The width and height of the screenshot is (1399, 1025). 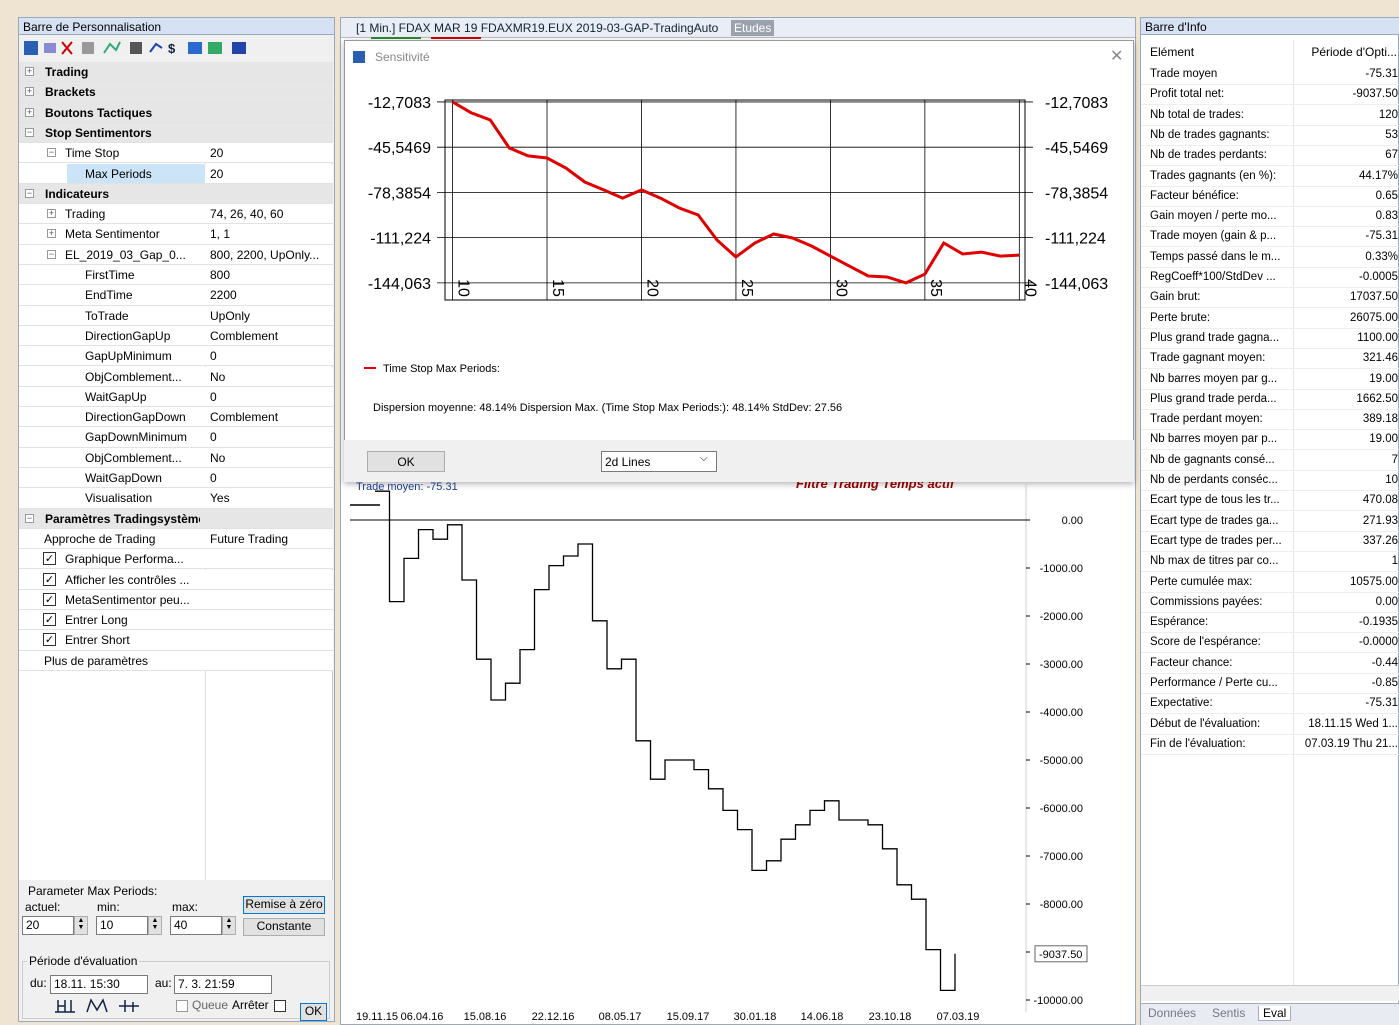 I want to click on tree-value: 1, 1, so click(x=220, y=234).